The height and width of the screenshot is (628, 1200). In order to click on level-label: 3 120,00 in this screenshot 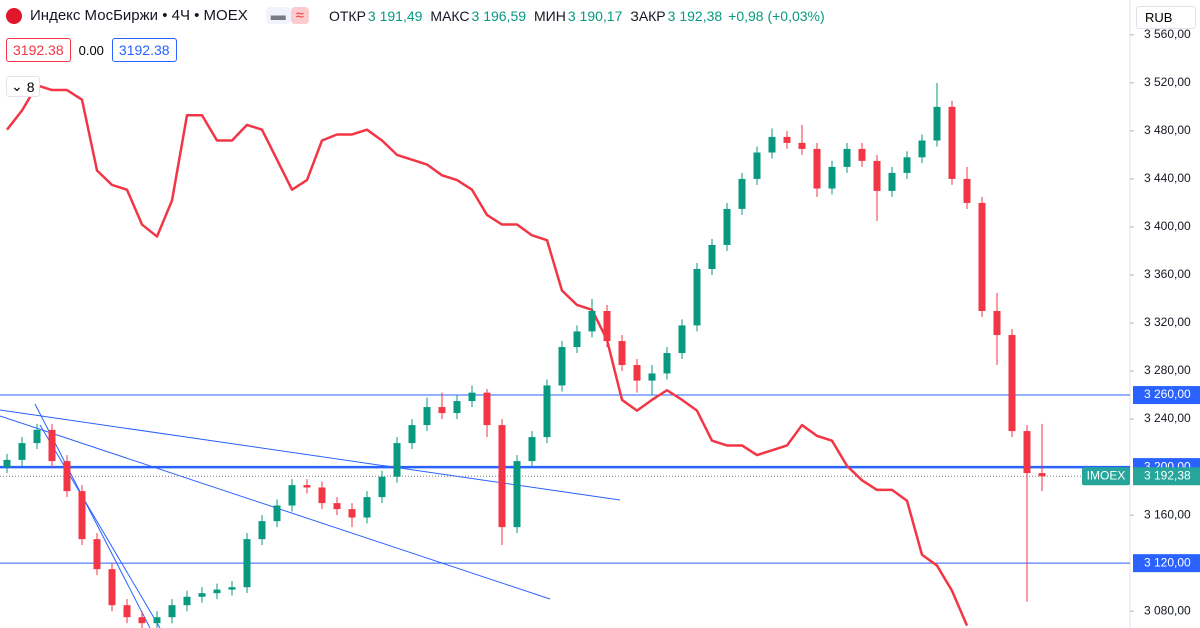, I will do `click(1167, 562)`.